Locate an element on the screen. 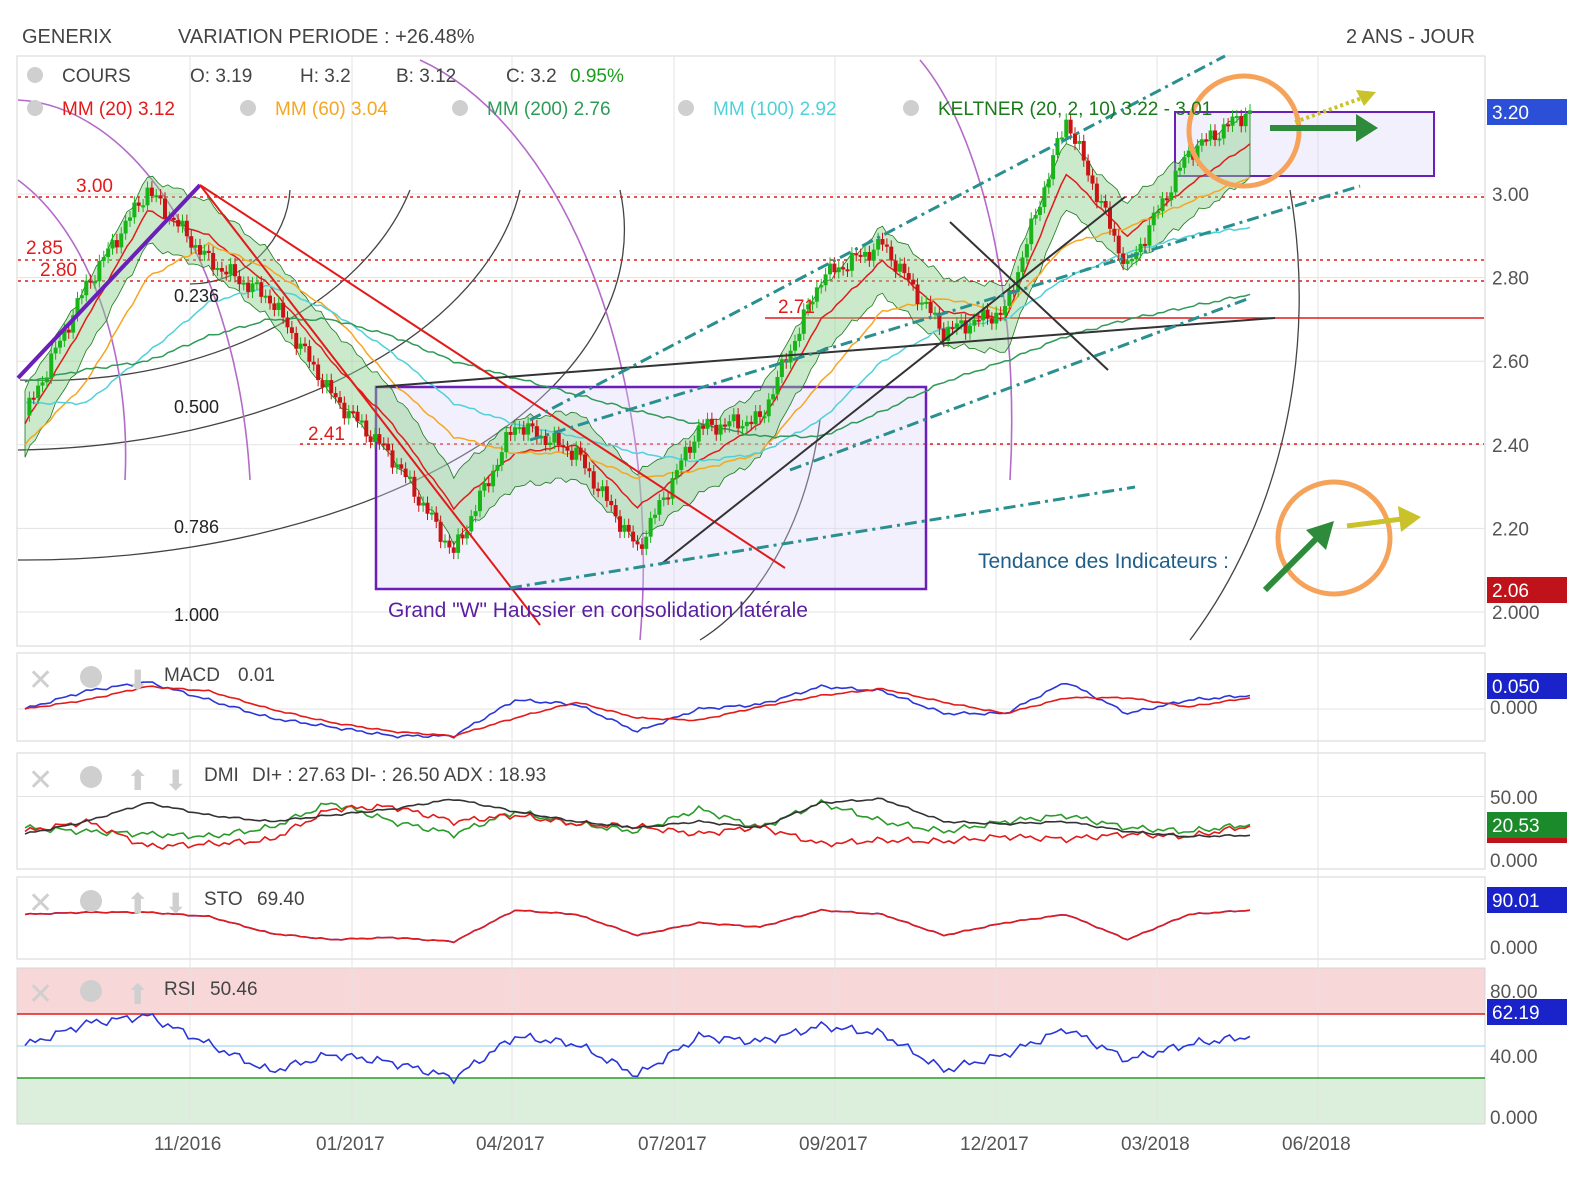 This screenshot has width=1594, height=1190. time-arc is located at coordinates (72, 330).